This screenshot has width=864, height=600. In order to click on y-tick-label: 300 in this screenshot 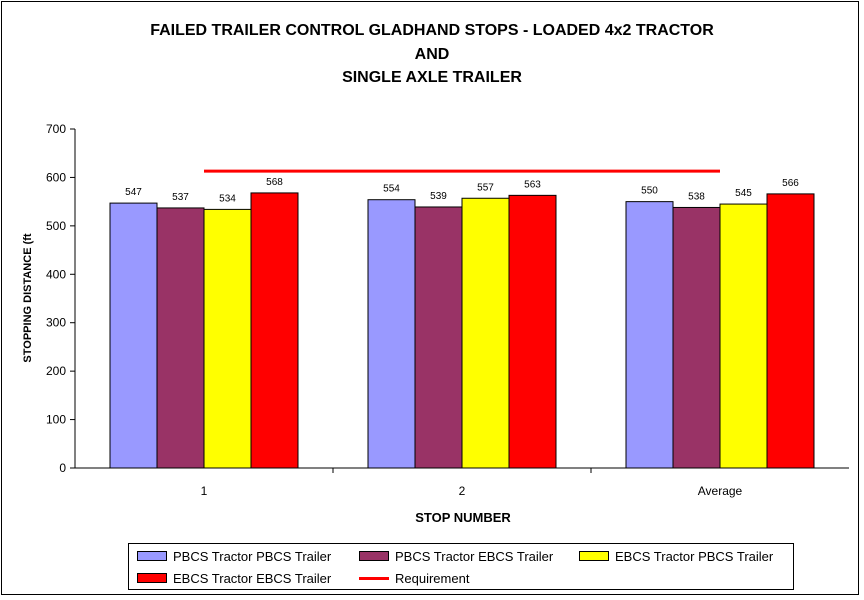, I will do `click(56, 323)`.